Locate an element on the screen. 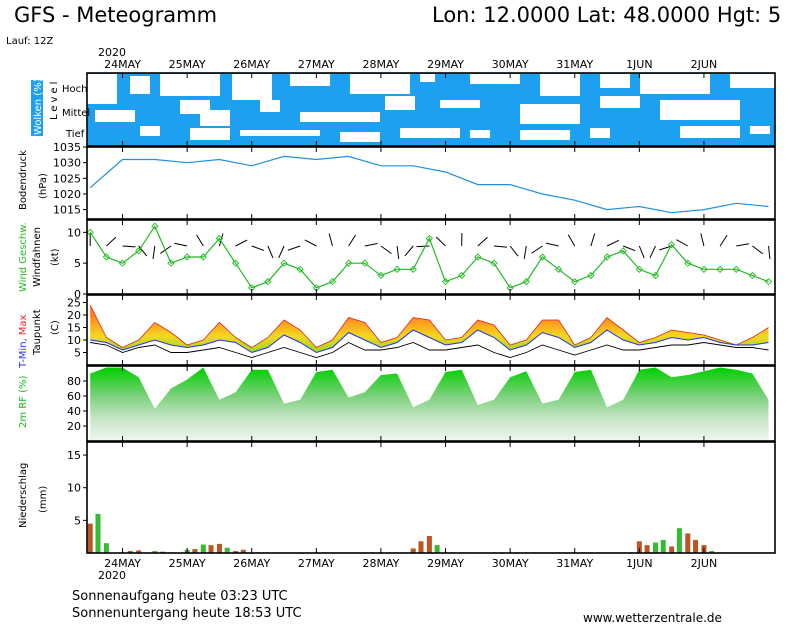 The height and width of the screenshot is (625, 800). y-tick-label: 80 is located at coordinates (74, 381).